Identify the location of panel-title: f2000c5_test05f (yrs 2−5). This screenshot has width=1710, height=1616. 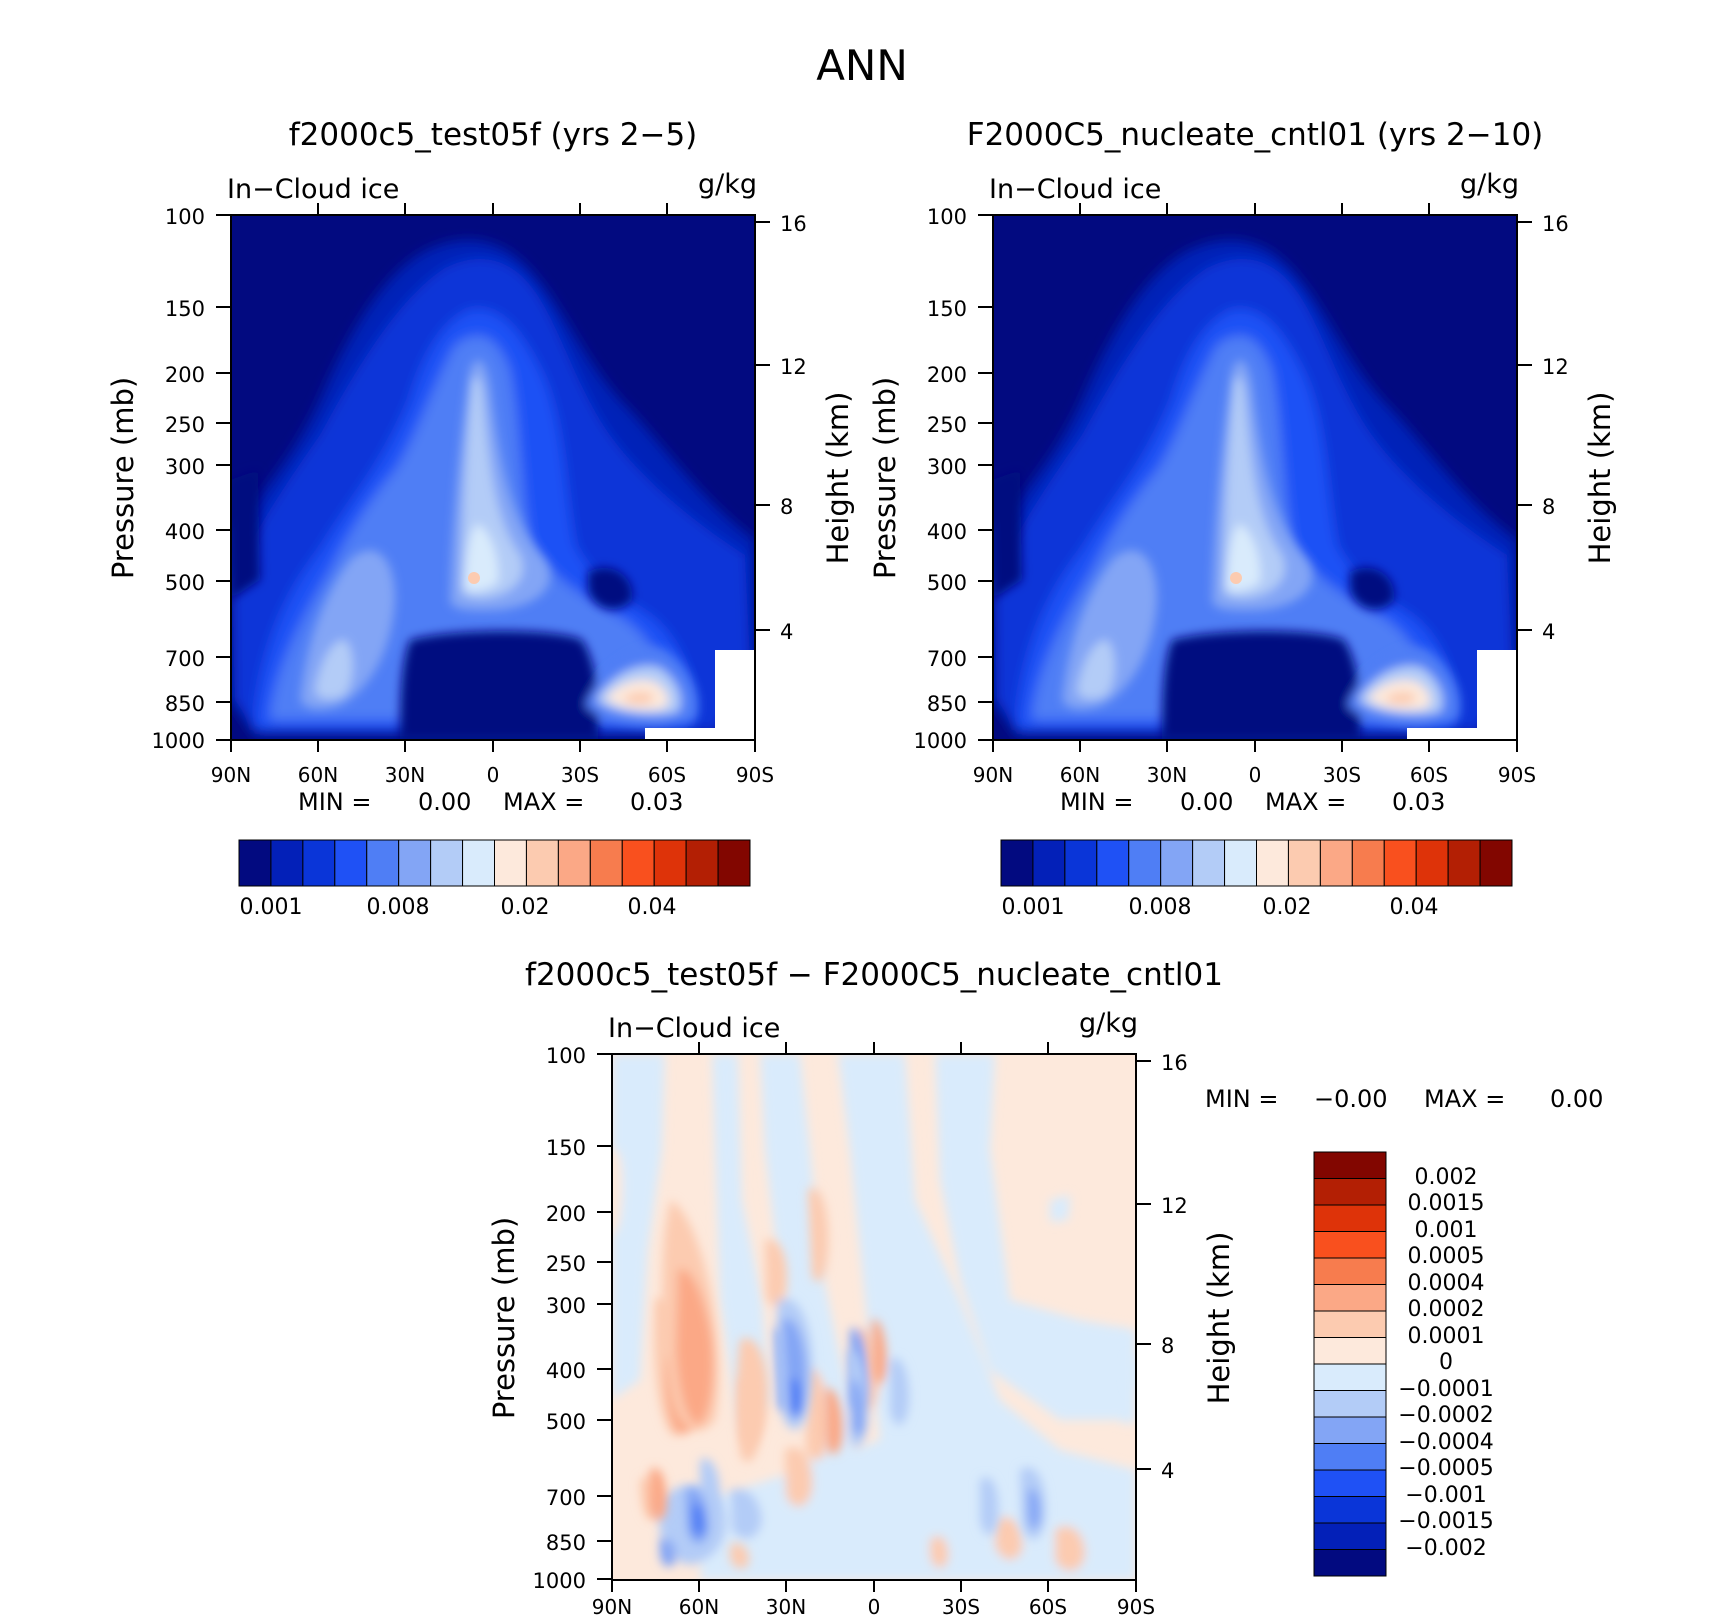
(493, 135).